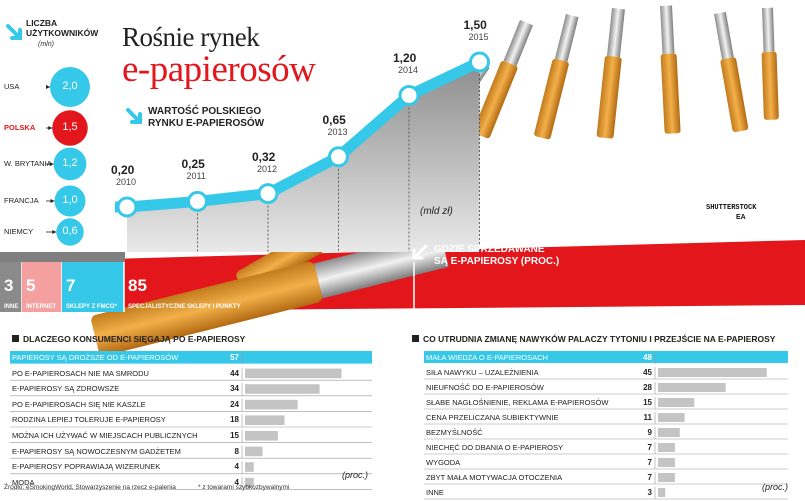 The image size is (805, 501). I want to click on sales-arrow-icon, so click(420, 252).